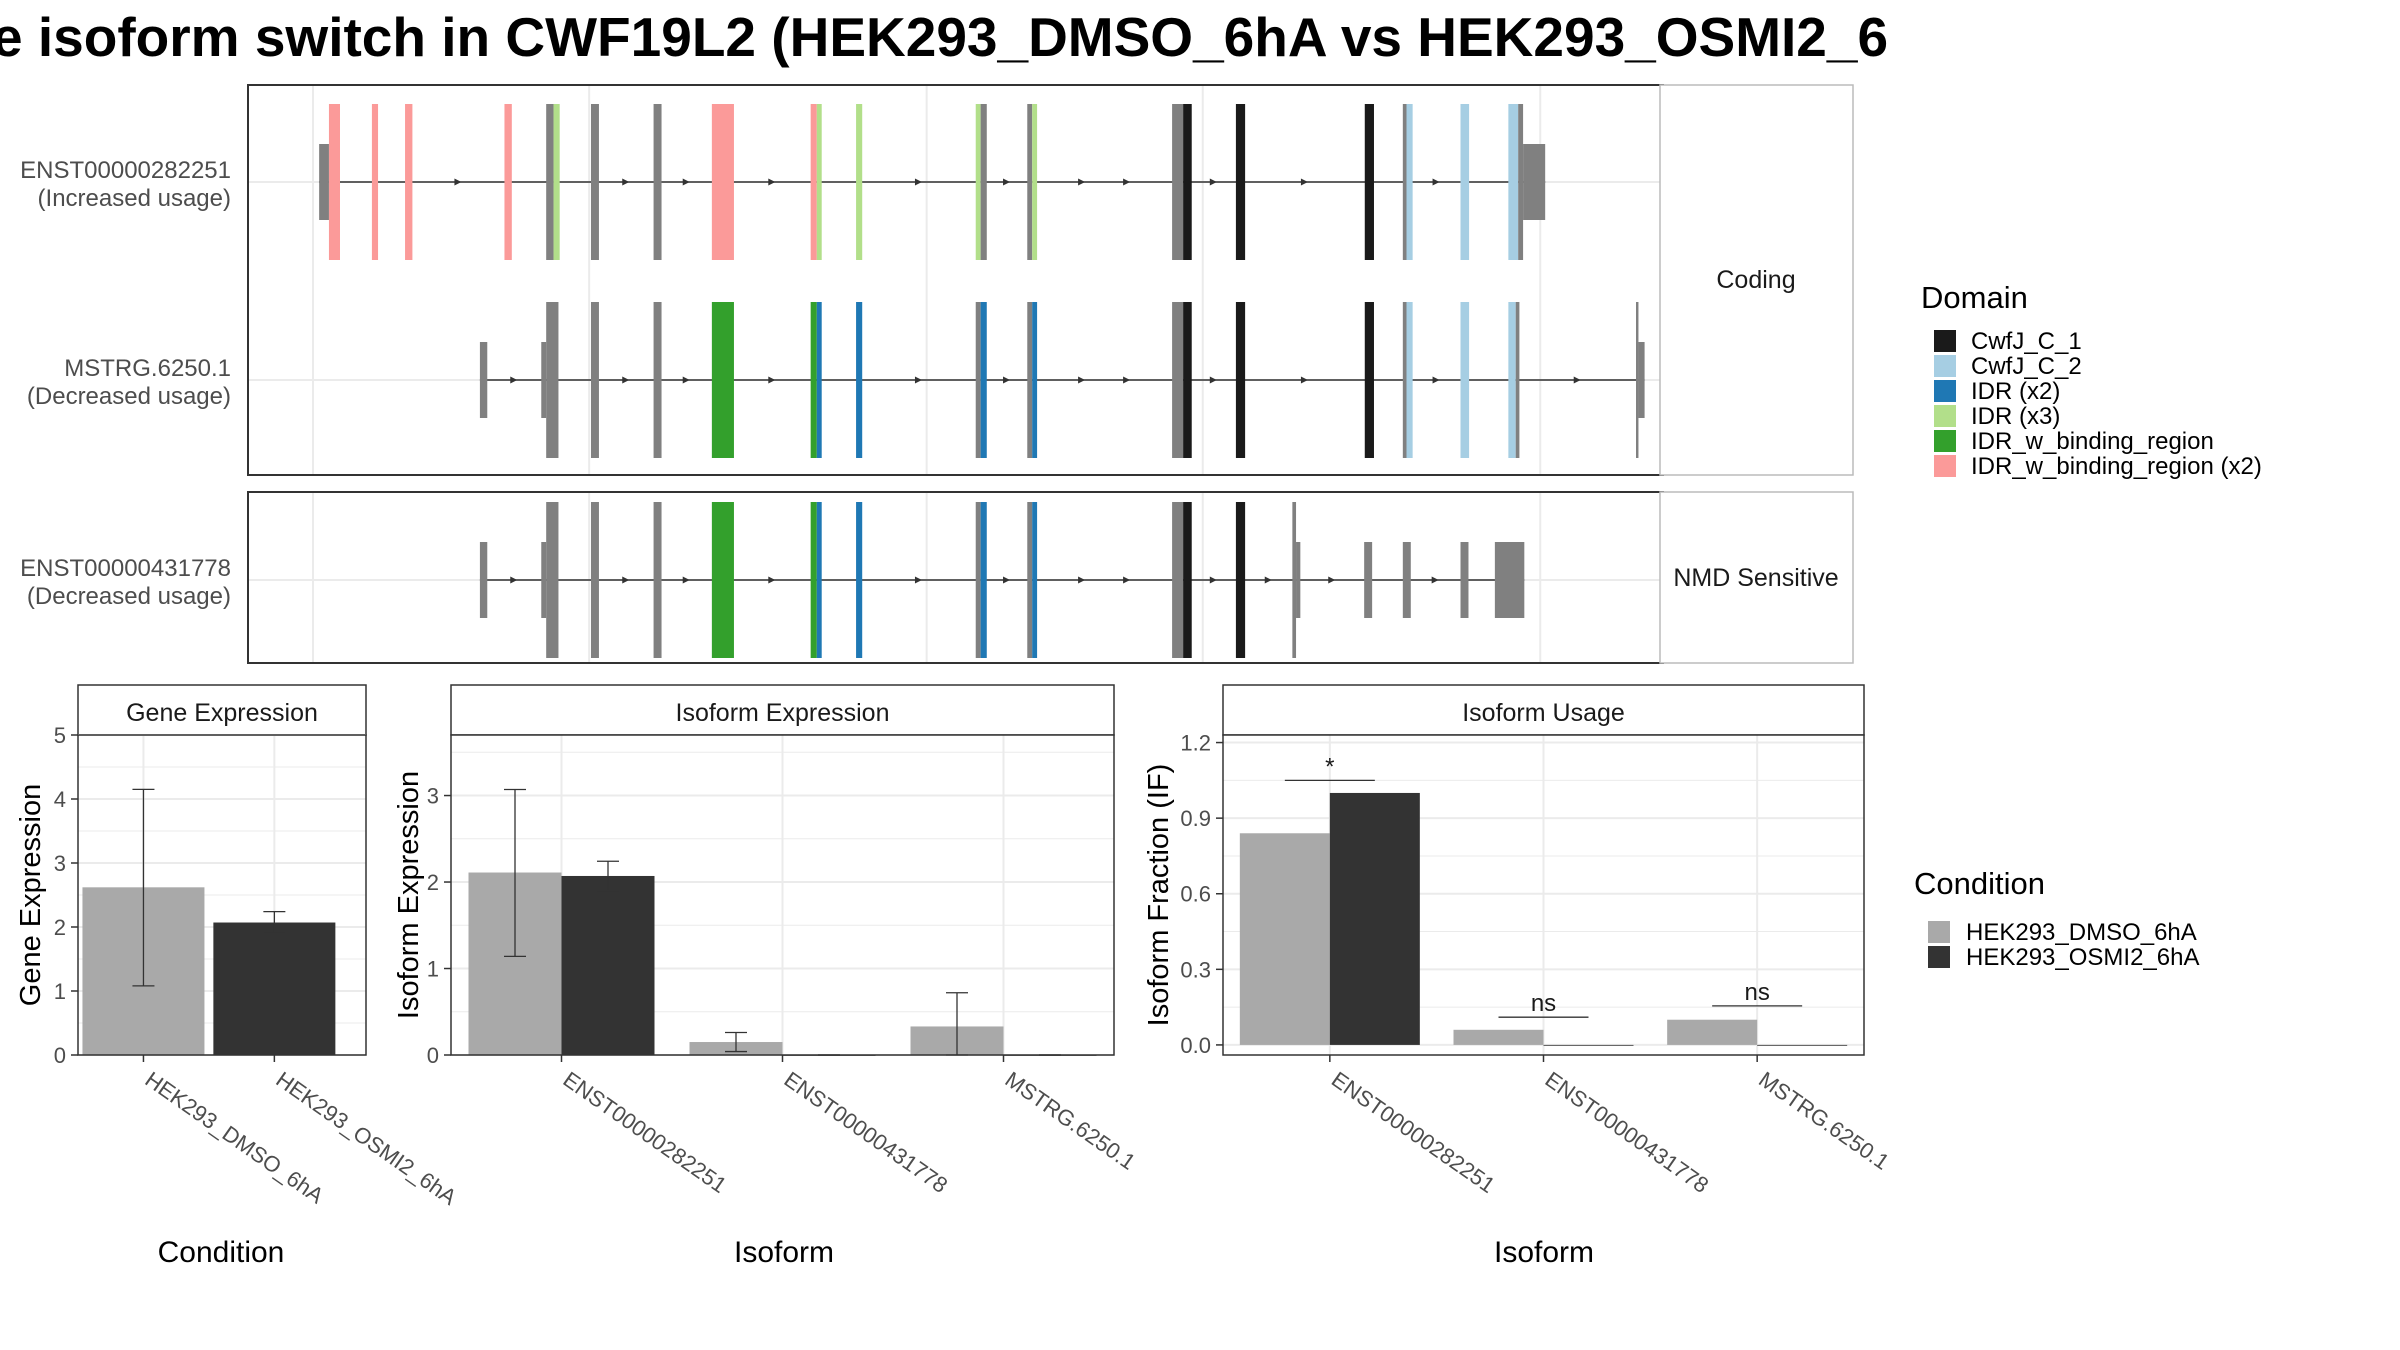 This screenshot has width=2400, height=1350. I want to click on y-tick-label: 1, so click(60, 991).